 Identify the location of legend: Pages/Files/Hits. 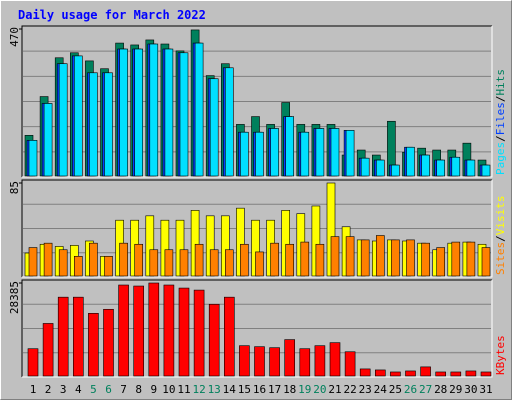
(500, 122).